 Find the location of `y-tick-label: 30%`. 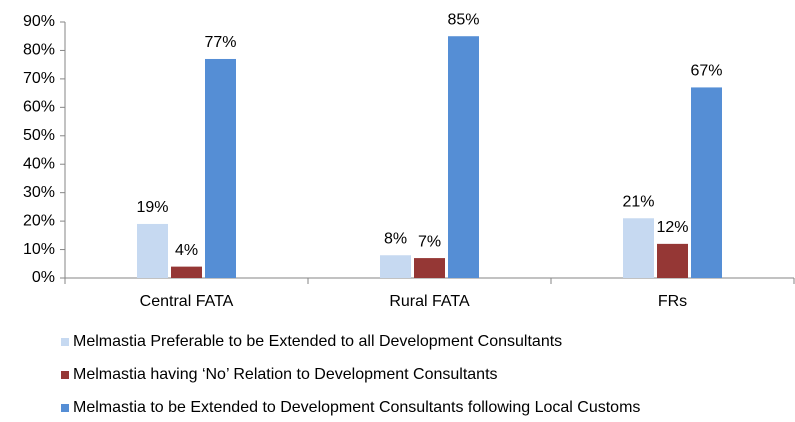

y-tick-label: 30% is located at coordinates (39, 192).